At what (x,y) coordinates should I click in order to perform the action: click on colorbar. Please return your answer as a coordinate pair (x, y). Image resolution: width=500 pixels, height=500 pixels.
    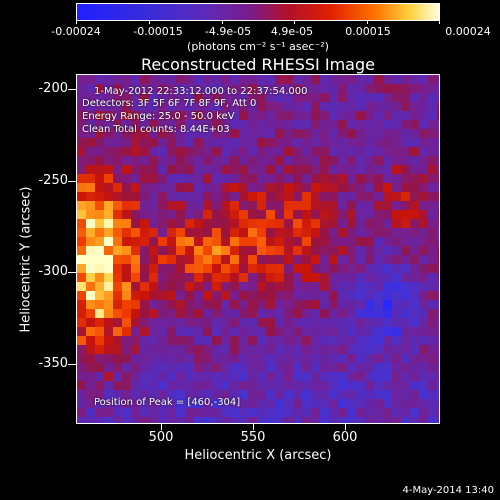
    Looking at the image, I should click on (258, 12).